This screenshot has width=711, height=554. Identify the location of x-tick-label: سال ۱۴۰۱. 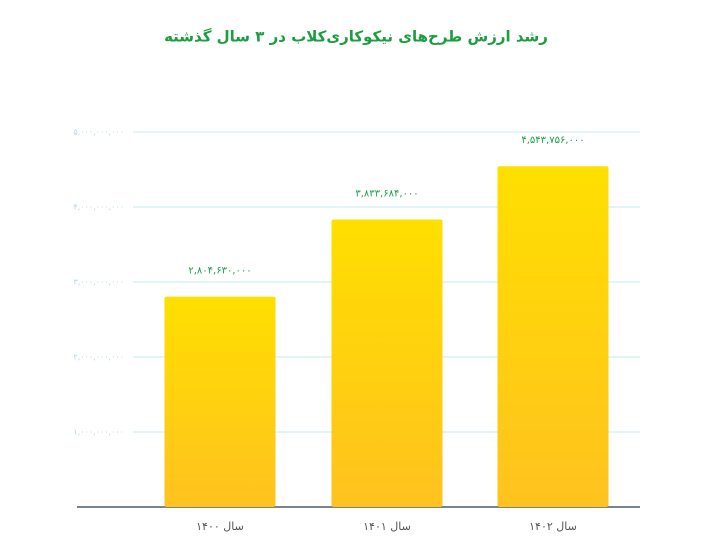
(387, 526).